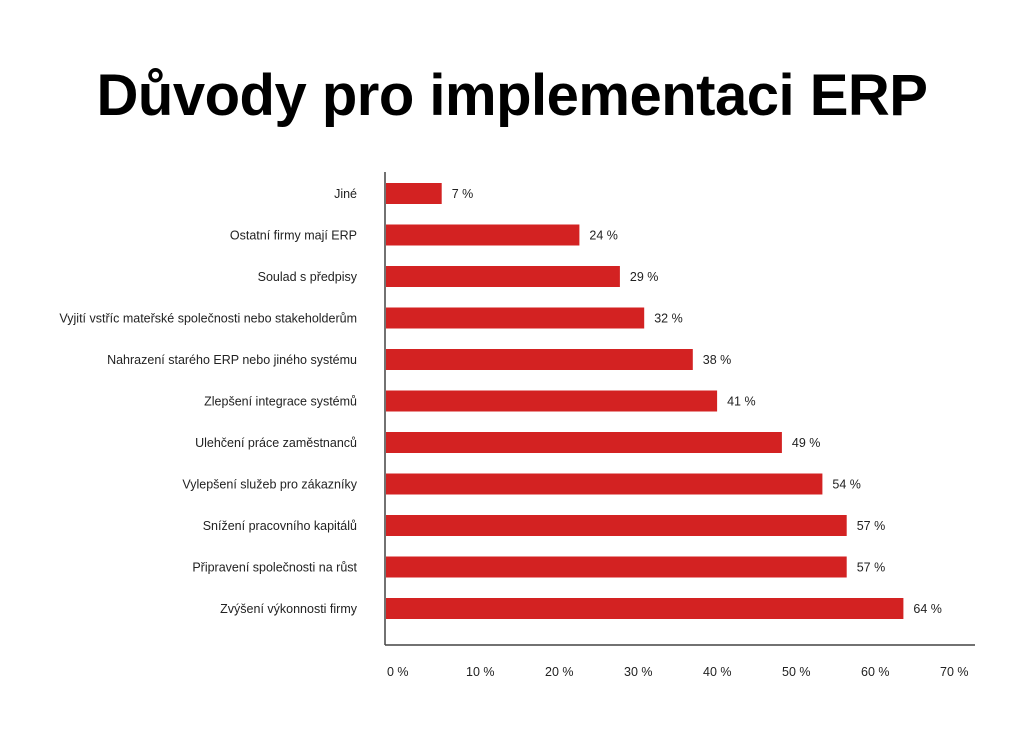 Image resolution: width=1024 pixels, height=737 pixels. I want to click on data-label: 64 %, so click(927, 609).